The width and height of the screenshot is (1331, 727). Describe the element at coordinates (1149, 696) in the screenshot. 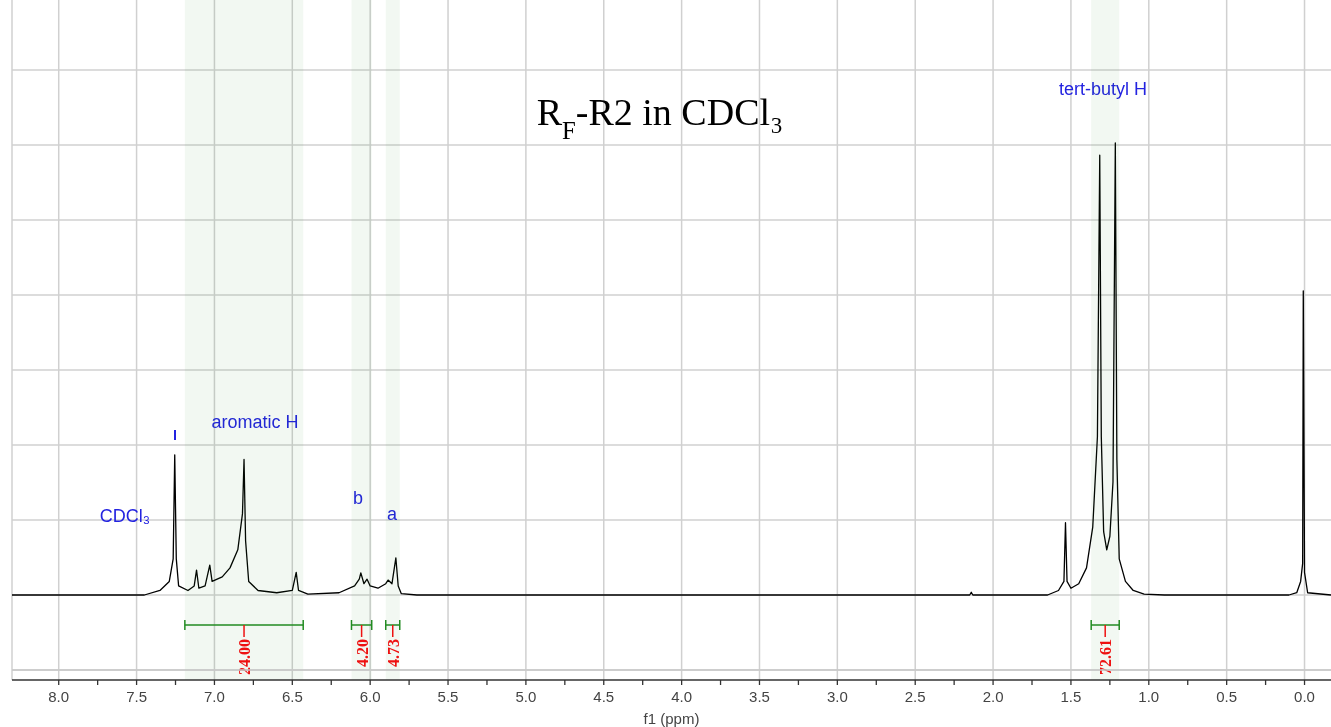

I see `x-tick-label: 1.0` at that location.